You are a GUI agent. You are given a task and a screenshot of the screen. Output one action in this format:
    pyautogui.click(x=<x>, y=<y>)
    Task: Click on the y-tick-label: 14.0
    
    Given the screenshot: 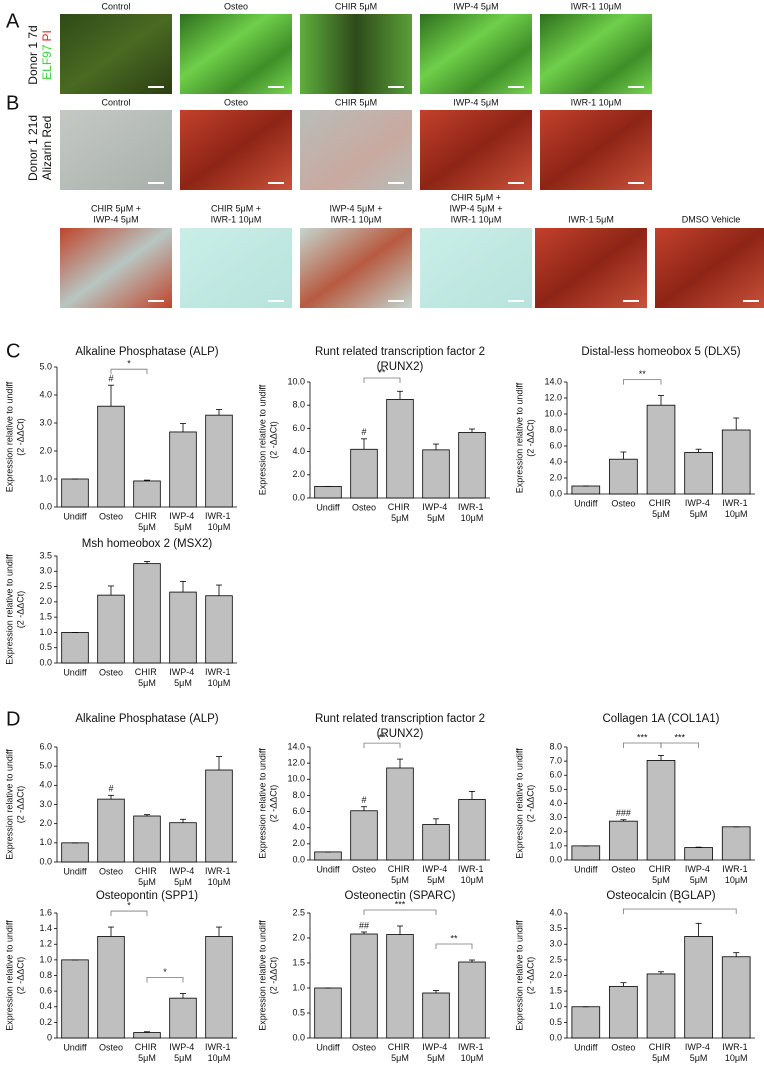 What is the action you would take?
    pyautogui.click(x=553, y=381)
    